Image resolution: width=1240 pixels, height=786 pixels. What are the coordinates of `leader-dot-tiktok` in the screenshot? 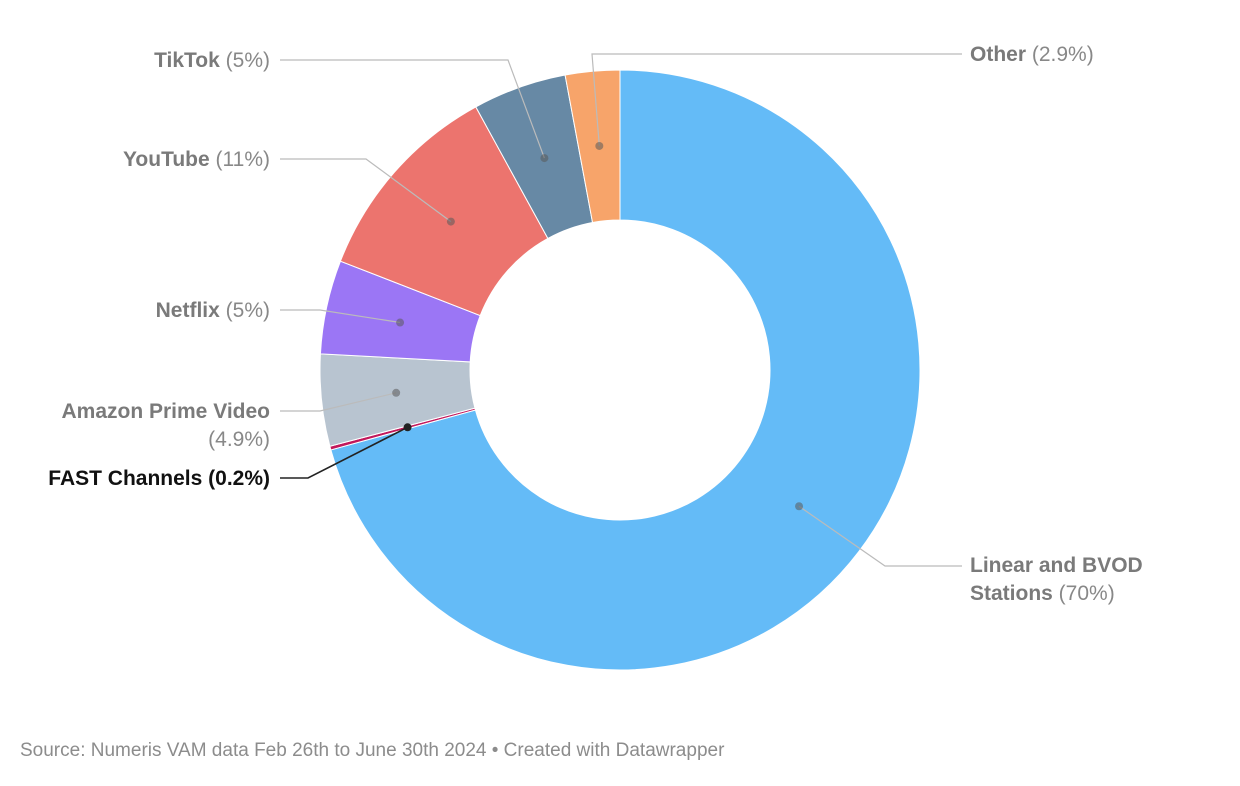 It's located at (544, 158).